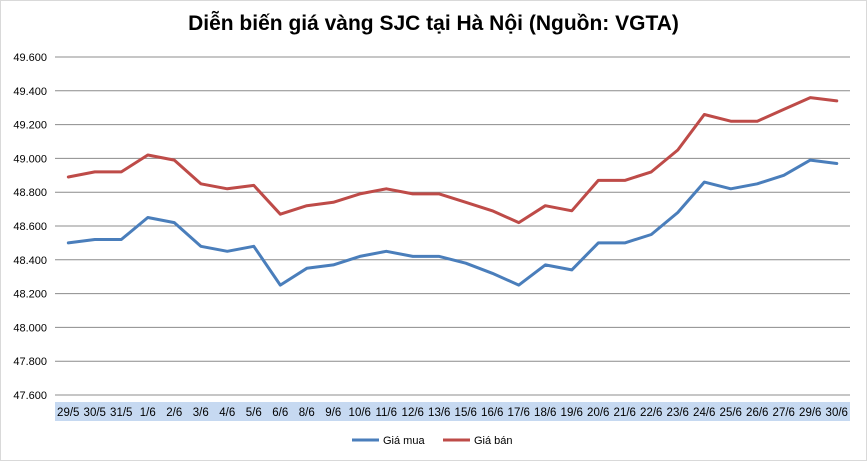 The width and height of the screenshot is (867, 461). What do you see at coordinates (30, 159) in the screenshot?
I see `y-tick-label: 49.000` at bounding box center [30, 159].